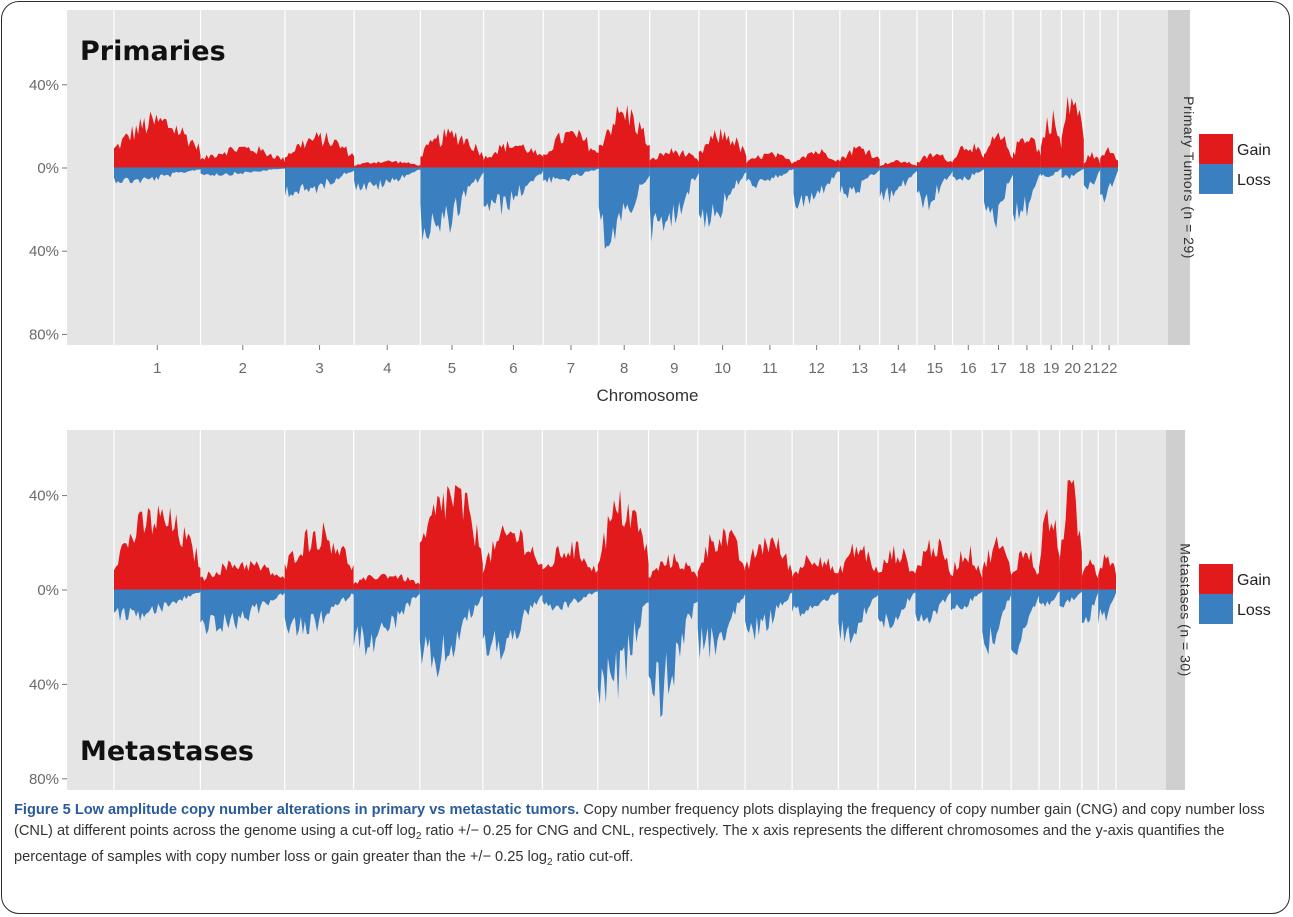 The height and width of the screenshot is (917, 1293). Describe the element at coordinates (1186, 610) in the screenshot. I see `facet-strip-label: Metastases (n = 30)` at that location.